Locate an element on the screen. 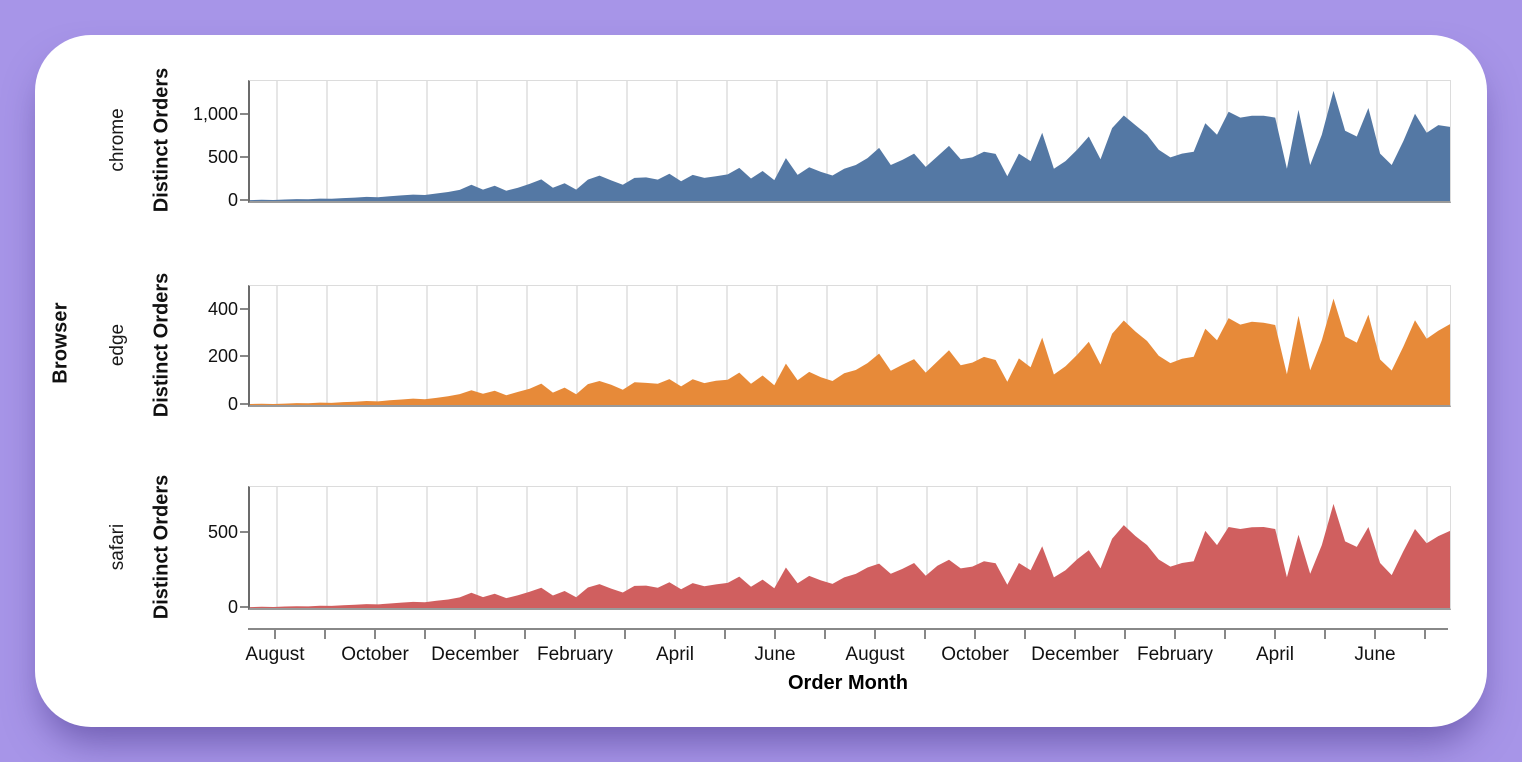 Image resolution: width=1522 pixels, height=762 pixels. plot-area-chrome is located at coordinates (849, 141).